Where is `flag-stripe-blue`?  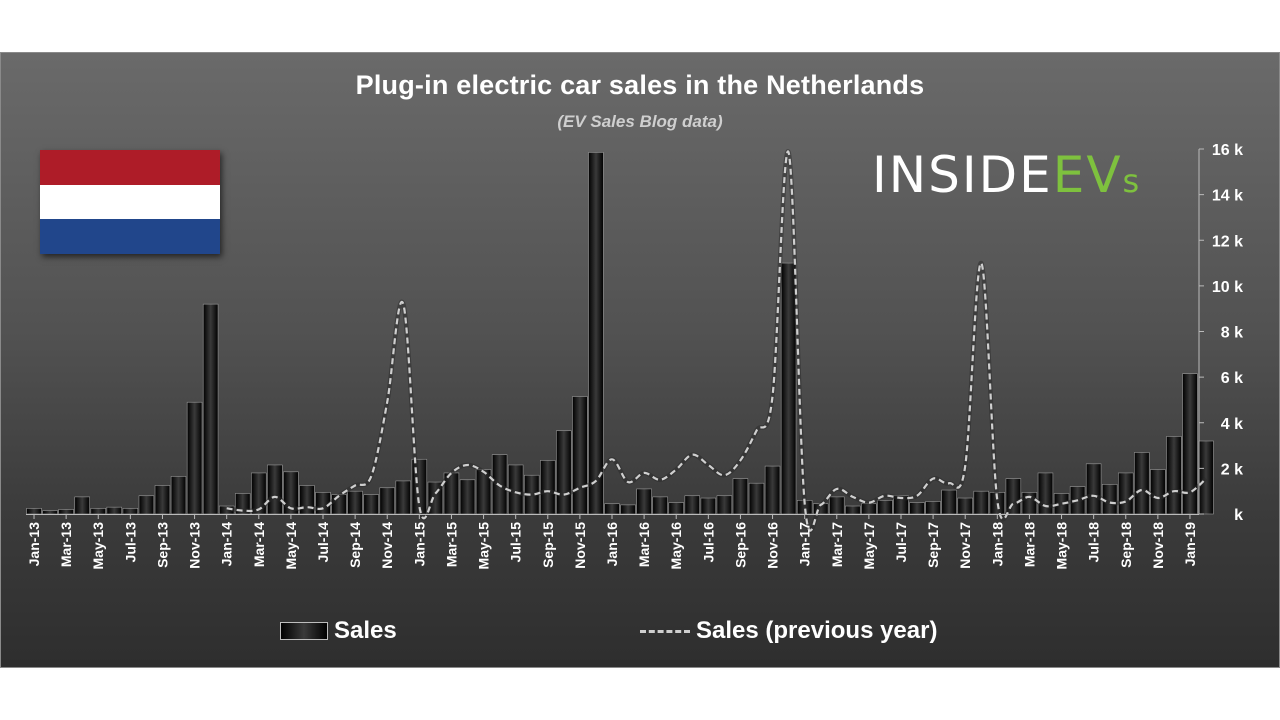 flag-stripe-blue is located at coordinates (130, 236).